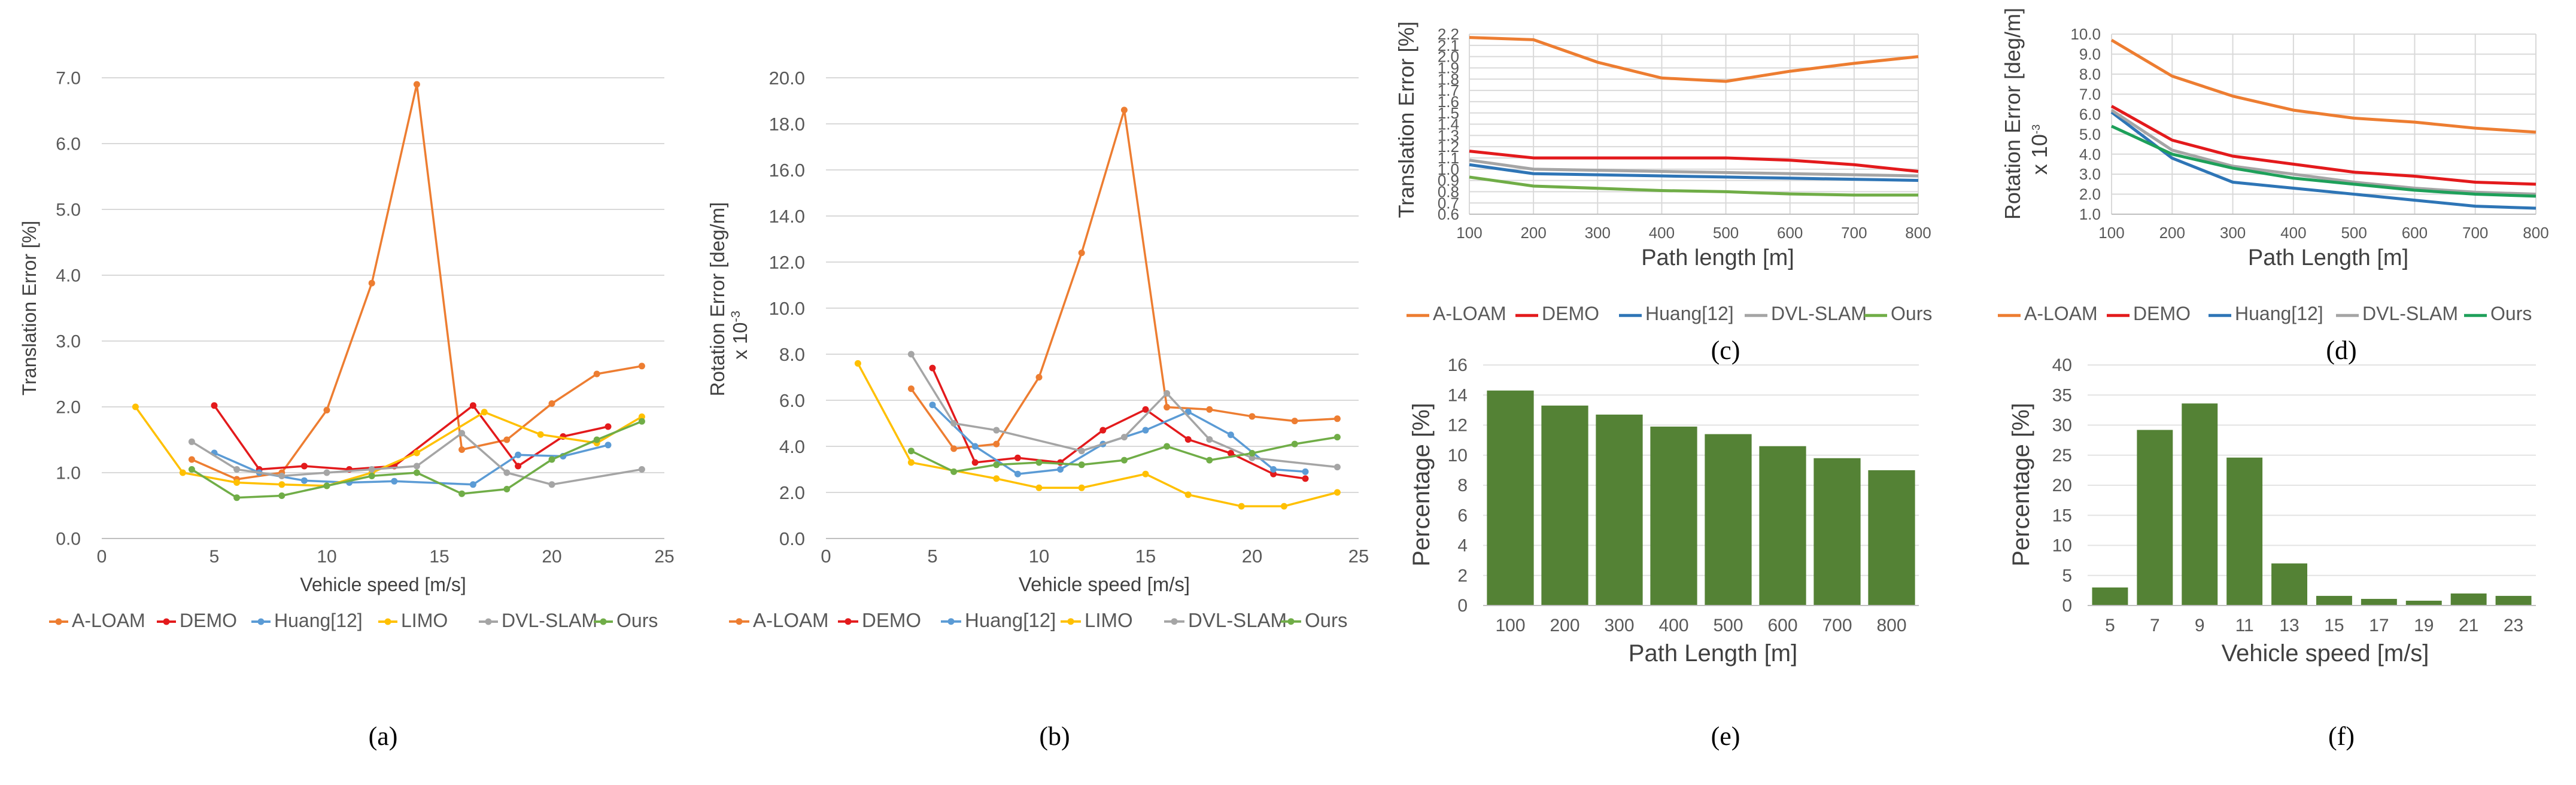  What do you see at coordinates (1571, 313) in the screenshot?
I see `legend-label-DEMO: DEMO` at bounding box center [1571, 313].